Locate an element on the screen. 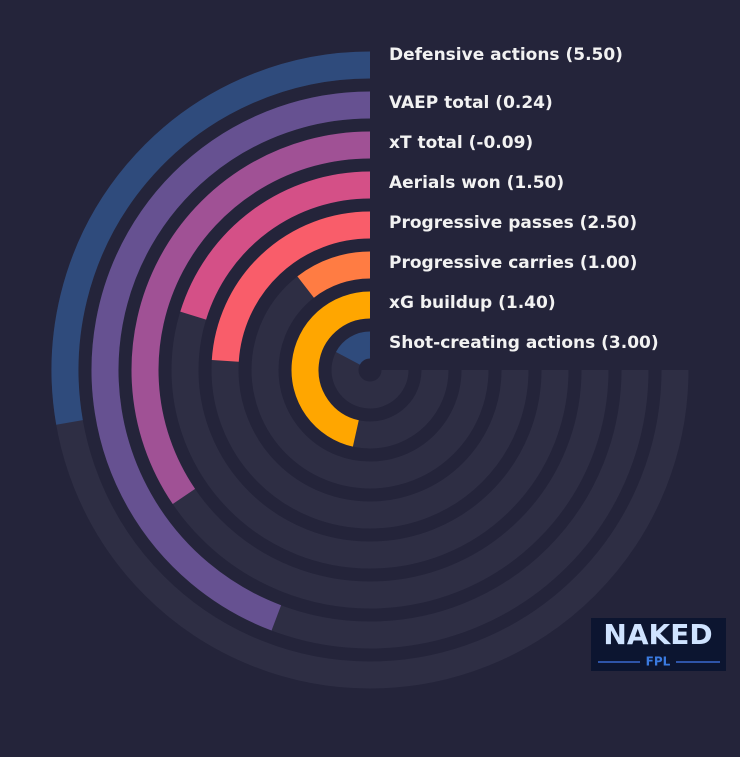 The width and height of the screenshot is (740, 757). category-label: Defensive actions (5.50) is located at coordinates (506, 55).